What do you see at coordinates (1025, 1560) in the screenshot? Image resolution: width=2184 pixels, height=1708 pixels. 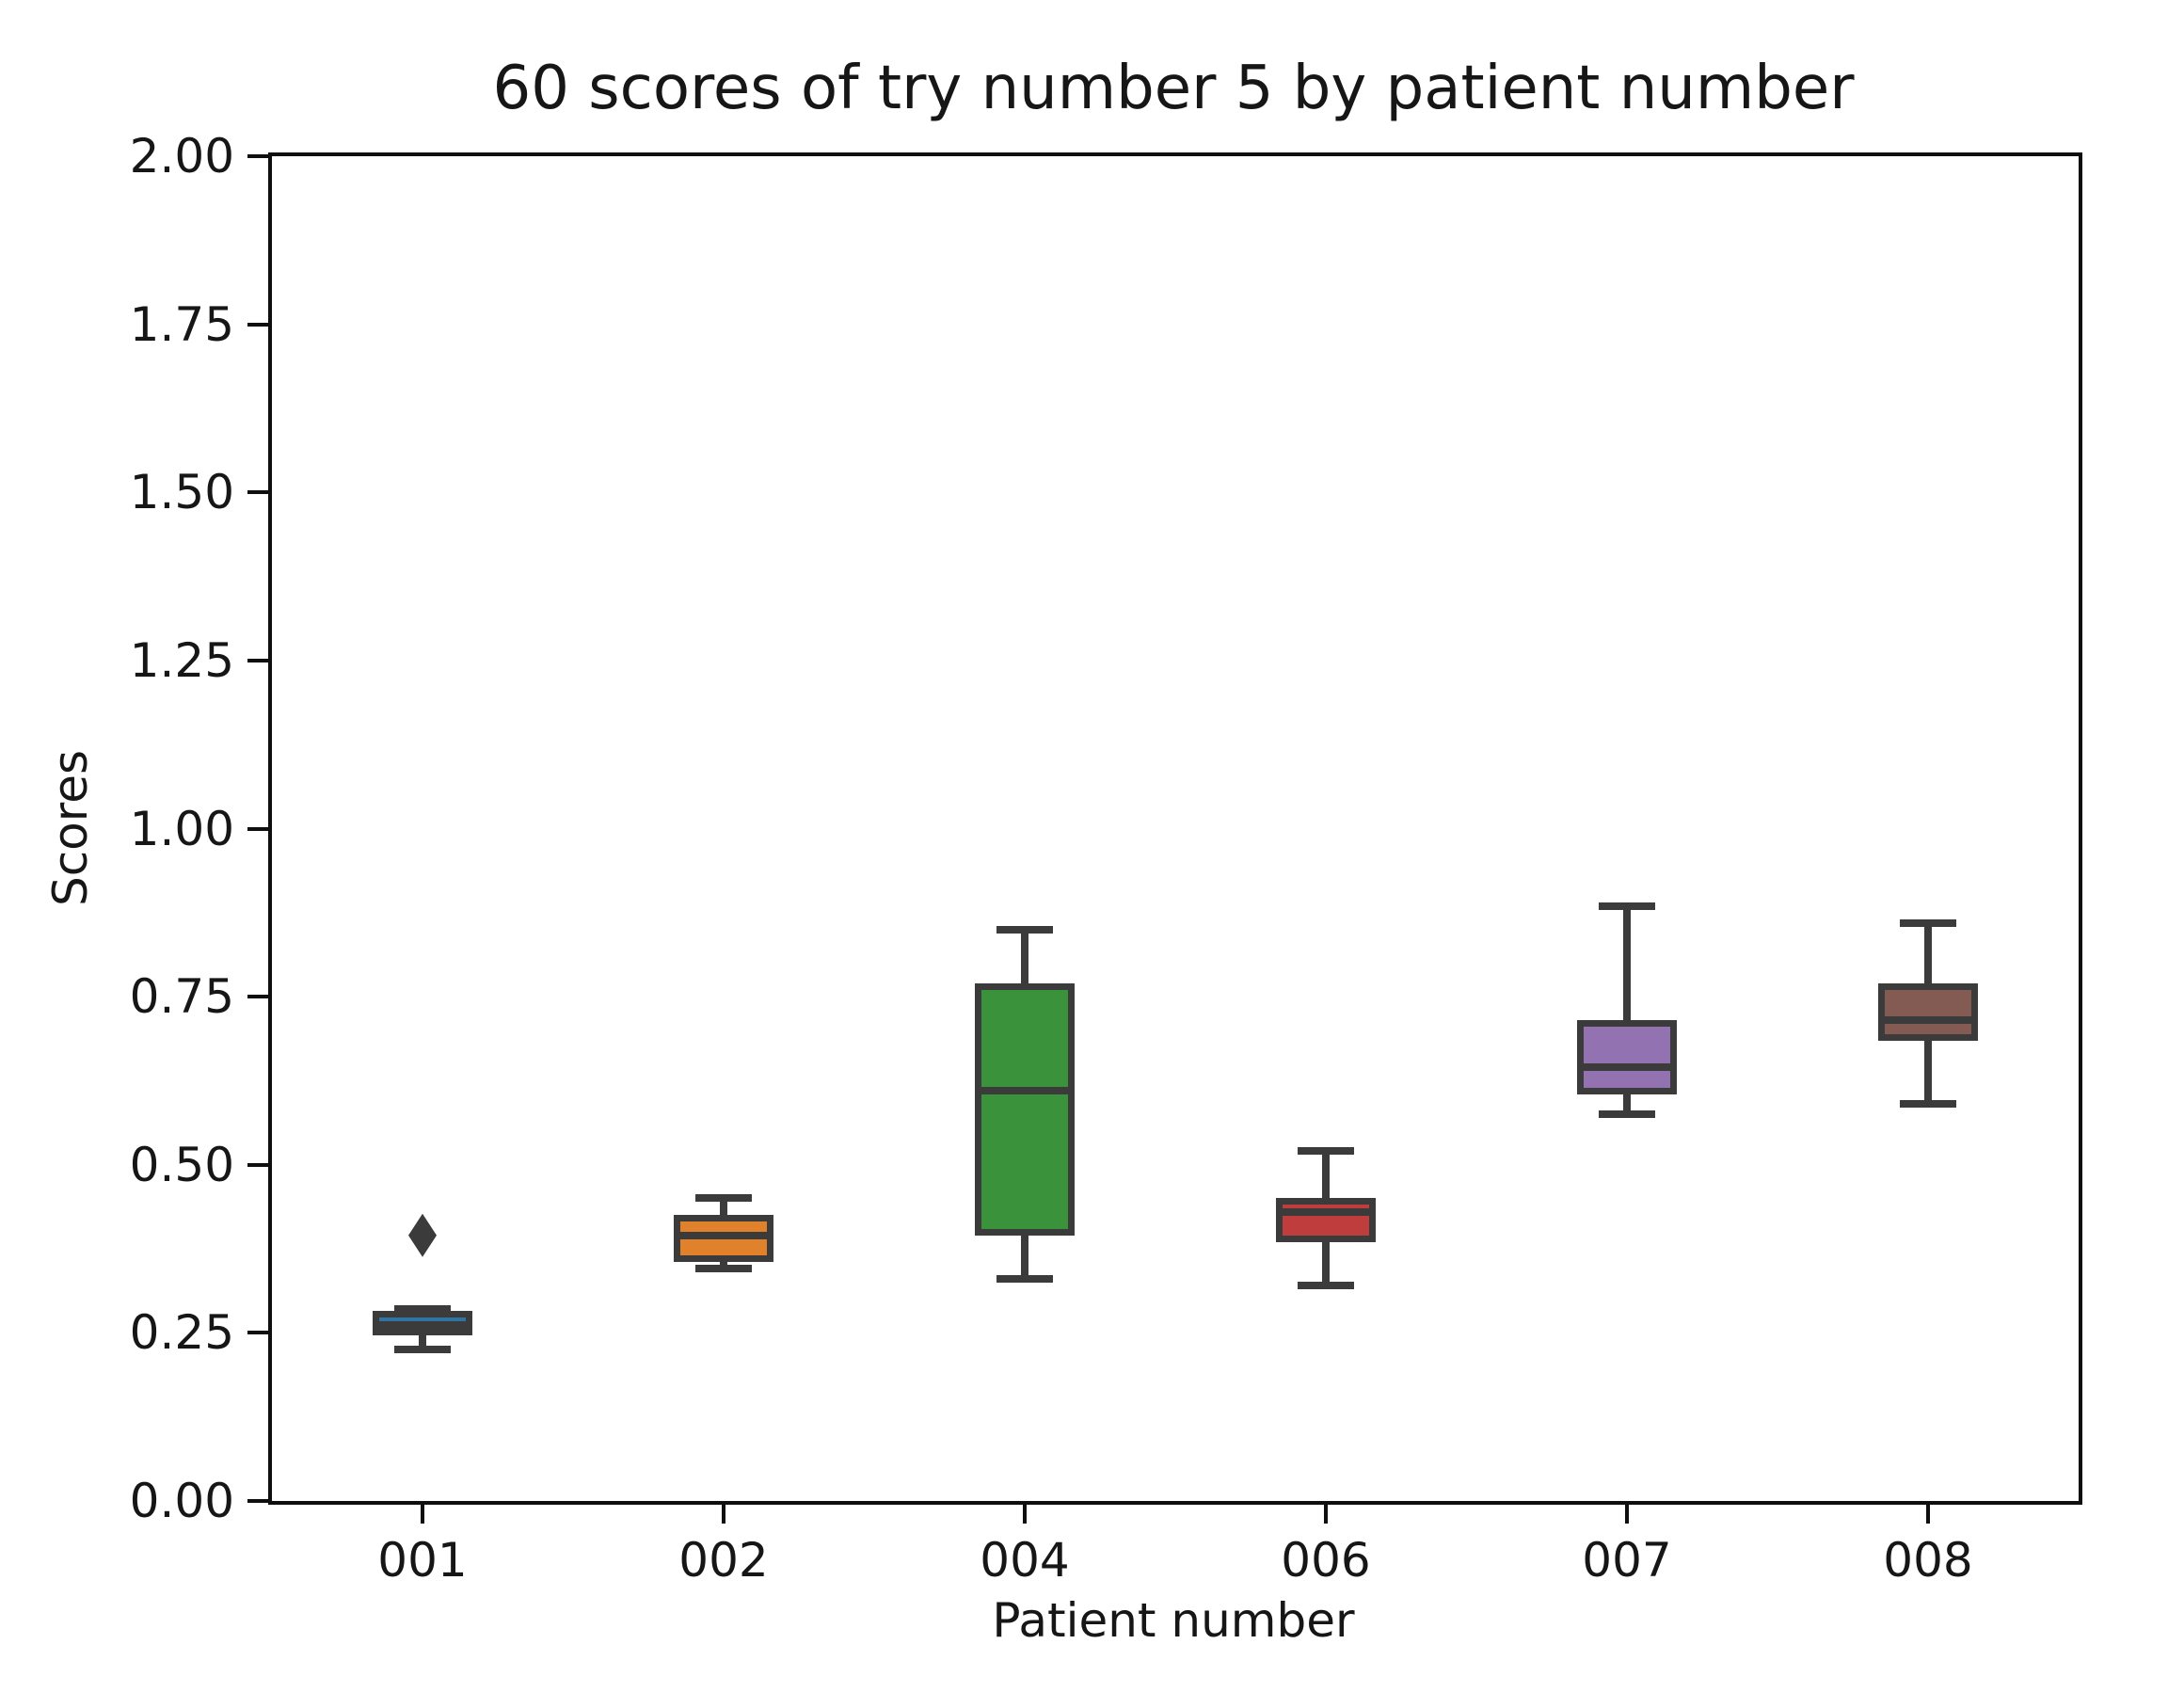 I see `x-tick-label: 004` at bounding box center [1025, 1560].